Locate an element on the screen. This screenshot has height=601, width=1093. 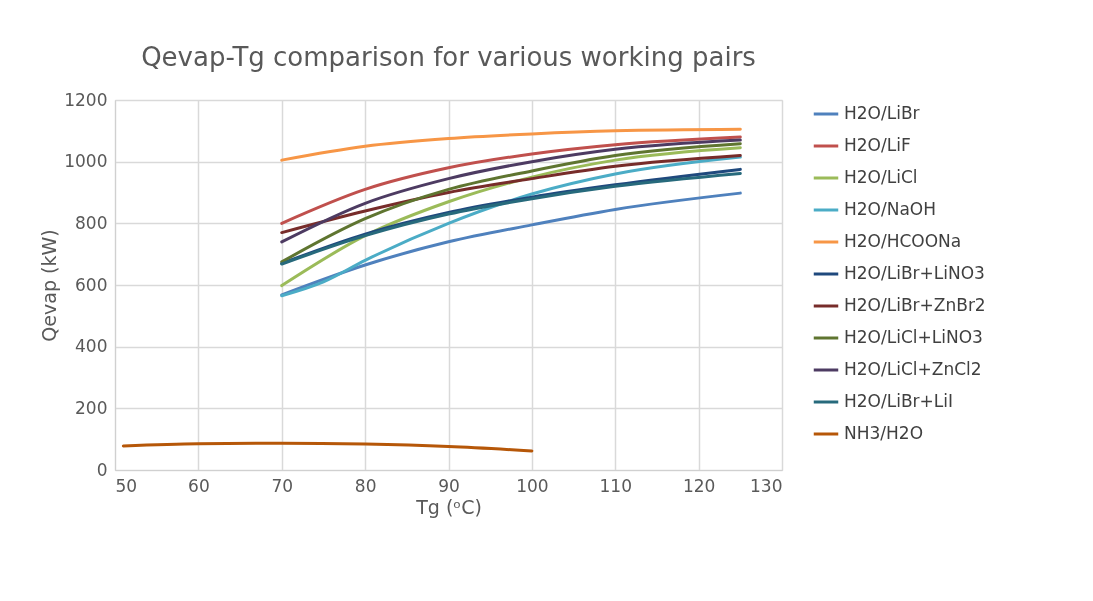
x-tick-label: 130 is located at coordinates (766, 485).